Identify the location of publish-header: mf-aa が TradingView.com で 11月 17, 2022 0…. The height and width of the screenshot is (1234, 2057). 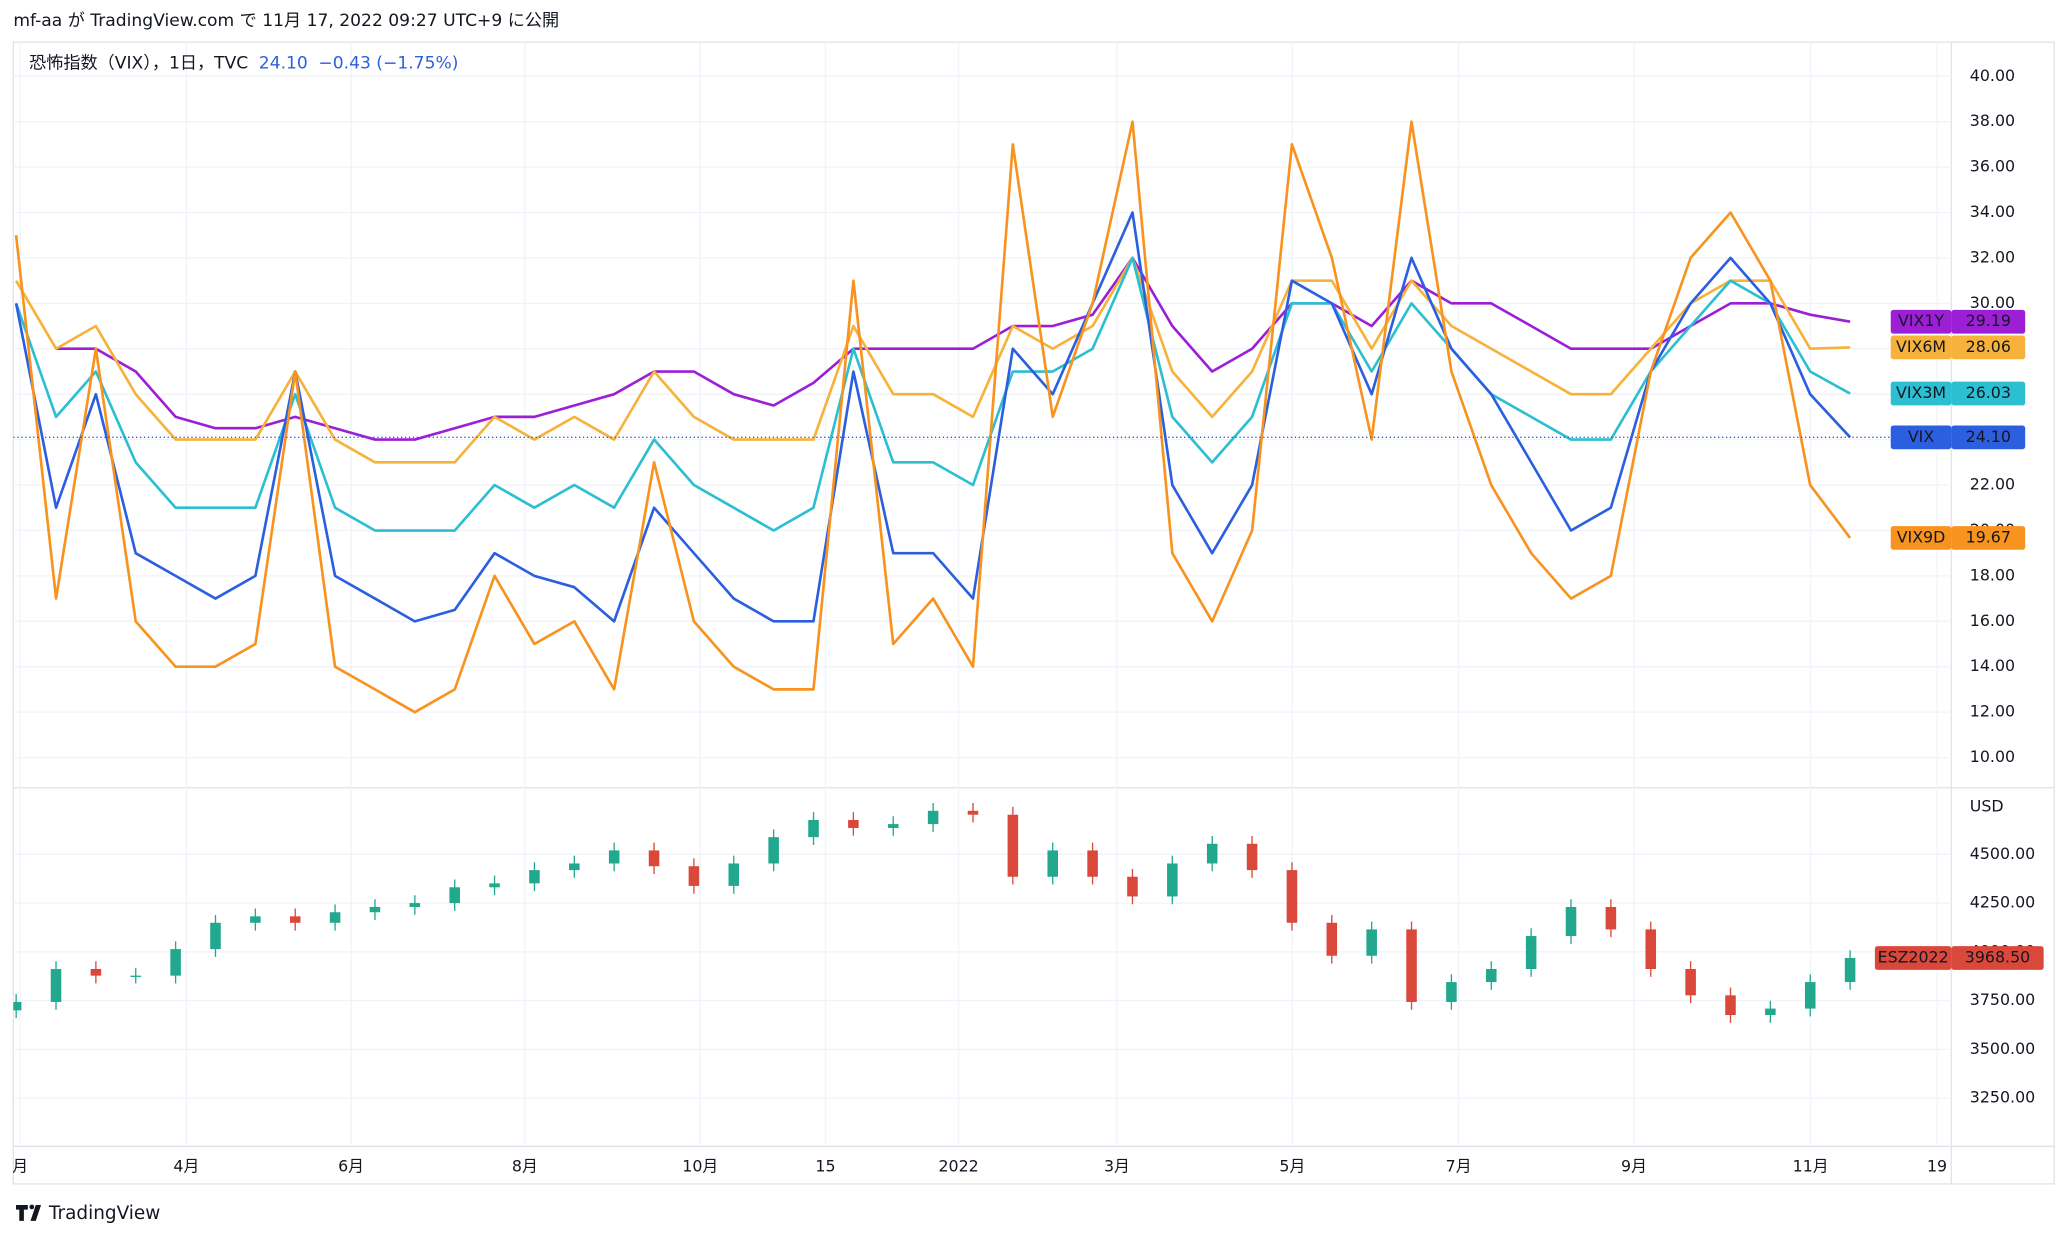
(286, 21).